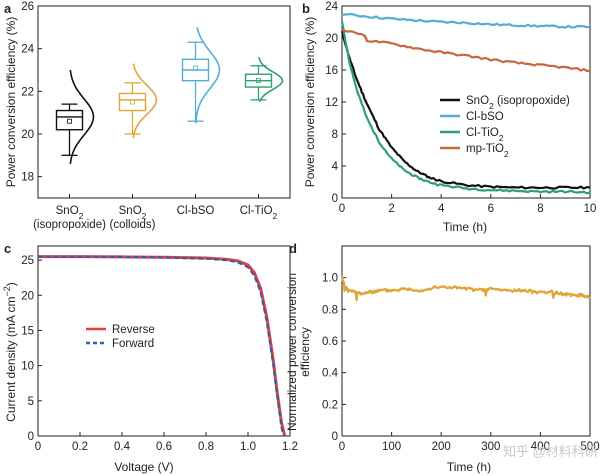  I want to click on a-ytick-label: 24, so click(27, 50).